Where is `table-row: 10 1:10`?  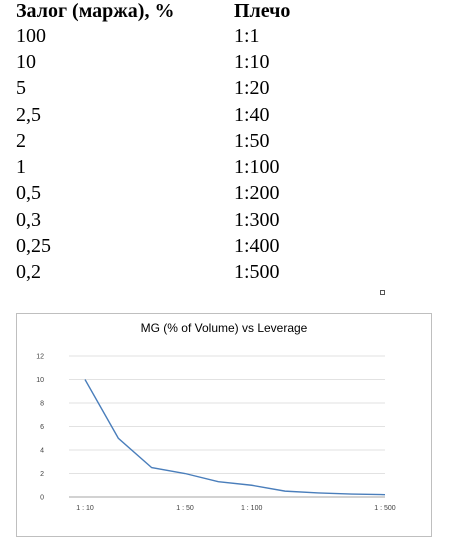
table-row: 10 1:10 is located at coordinates (166, 62).